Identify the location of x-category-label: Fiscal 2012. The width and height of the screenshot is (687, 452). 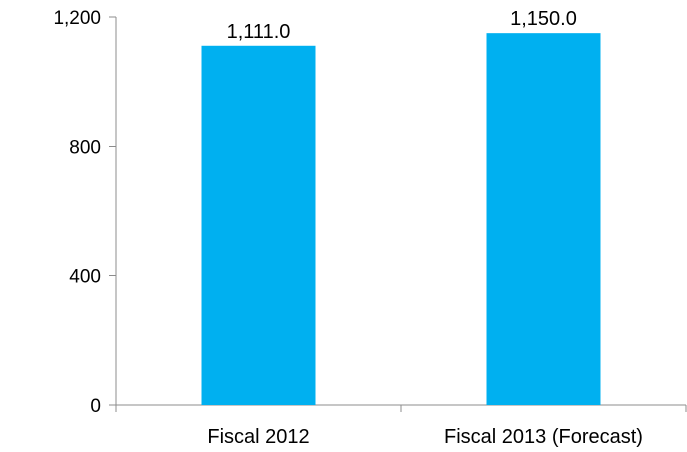
(258, 437).